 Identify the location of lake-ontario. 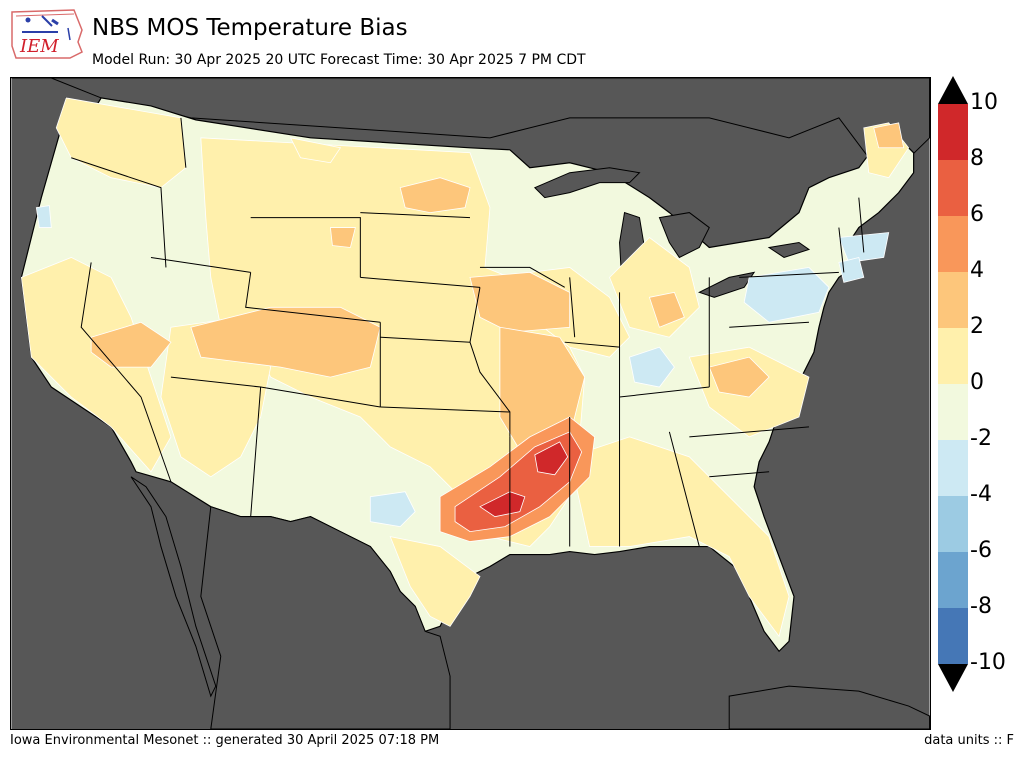
(789, 249).